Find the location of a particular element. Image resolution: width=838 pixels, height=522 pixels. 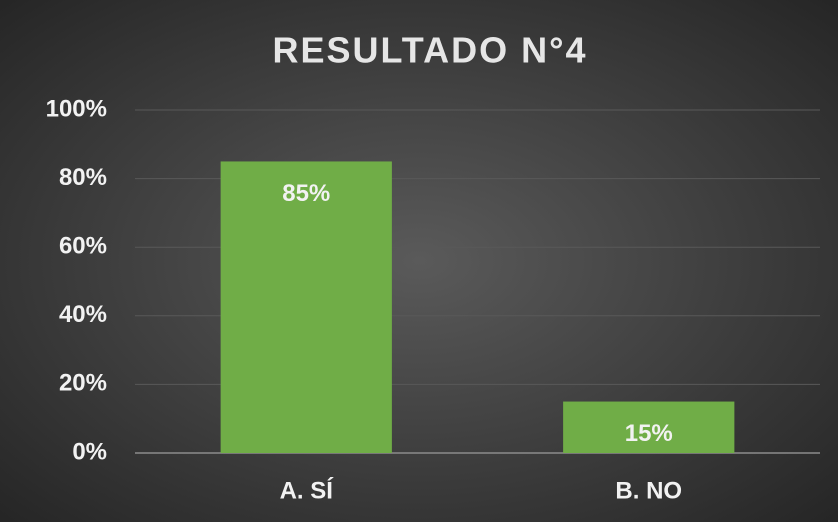

data-label: 15% is located at coordinates (649, 433).